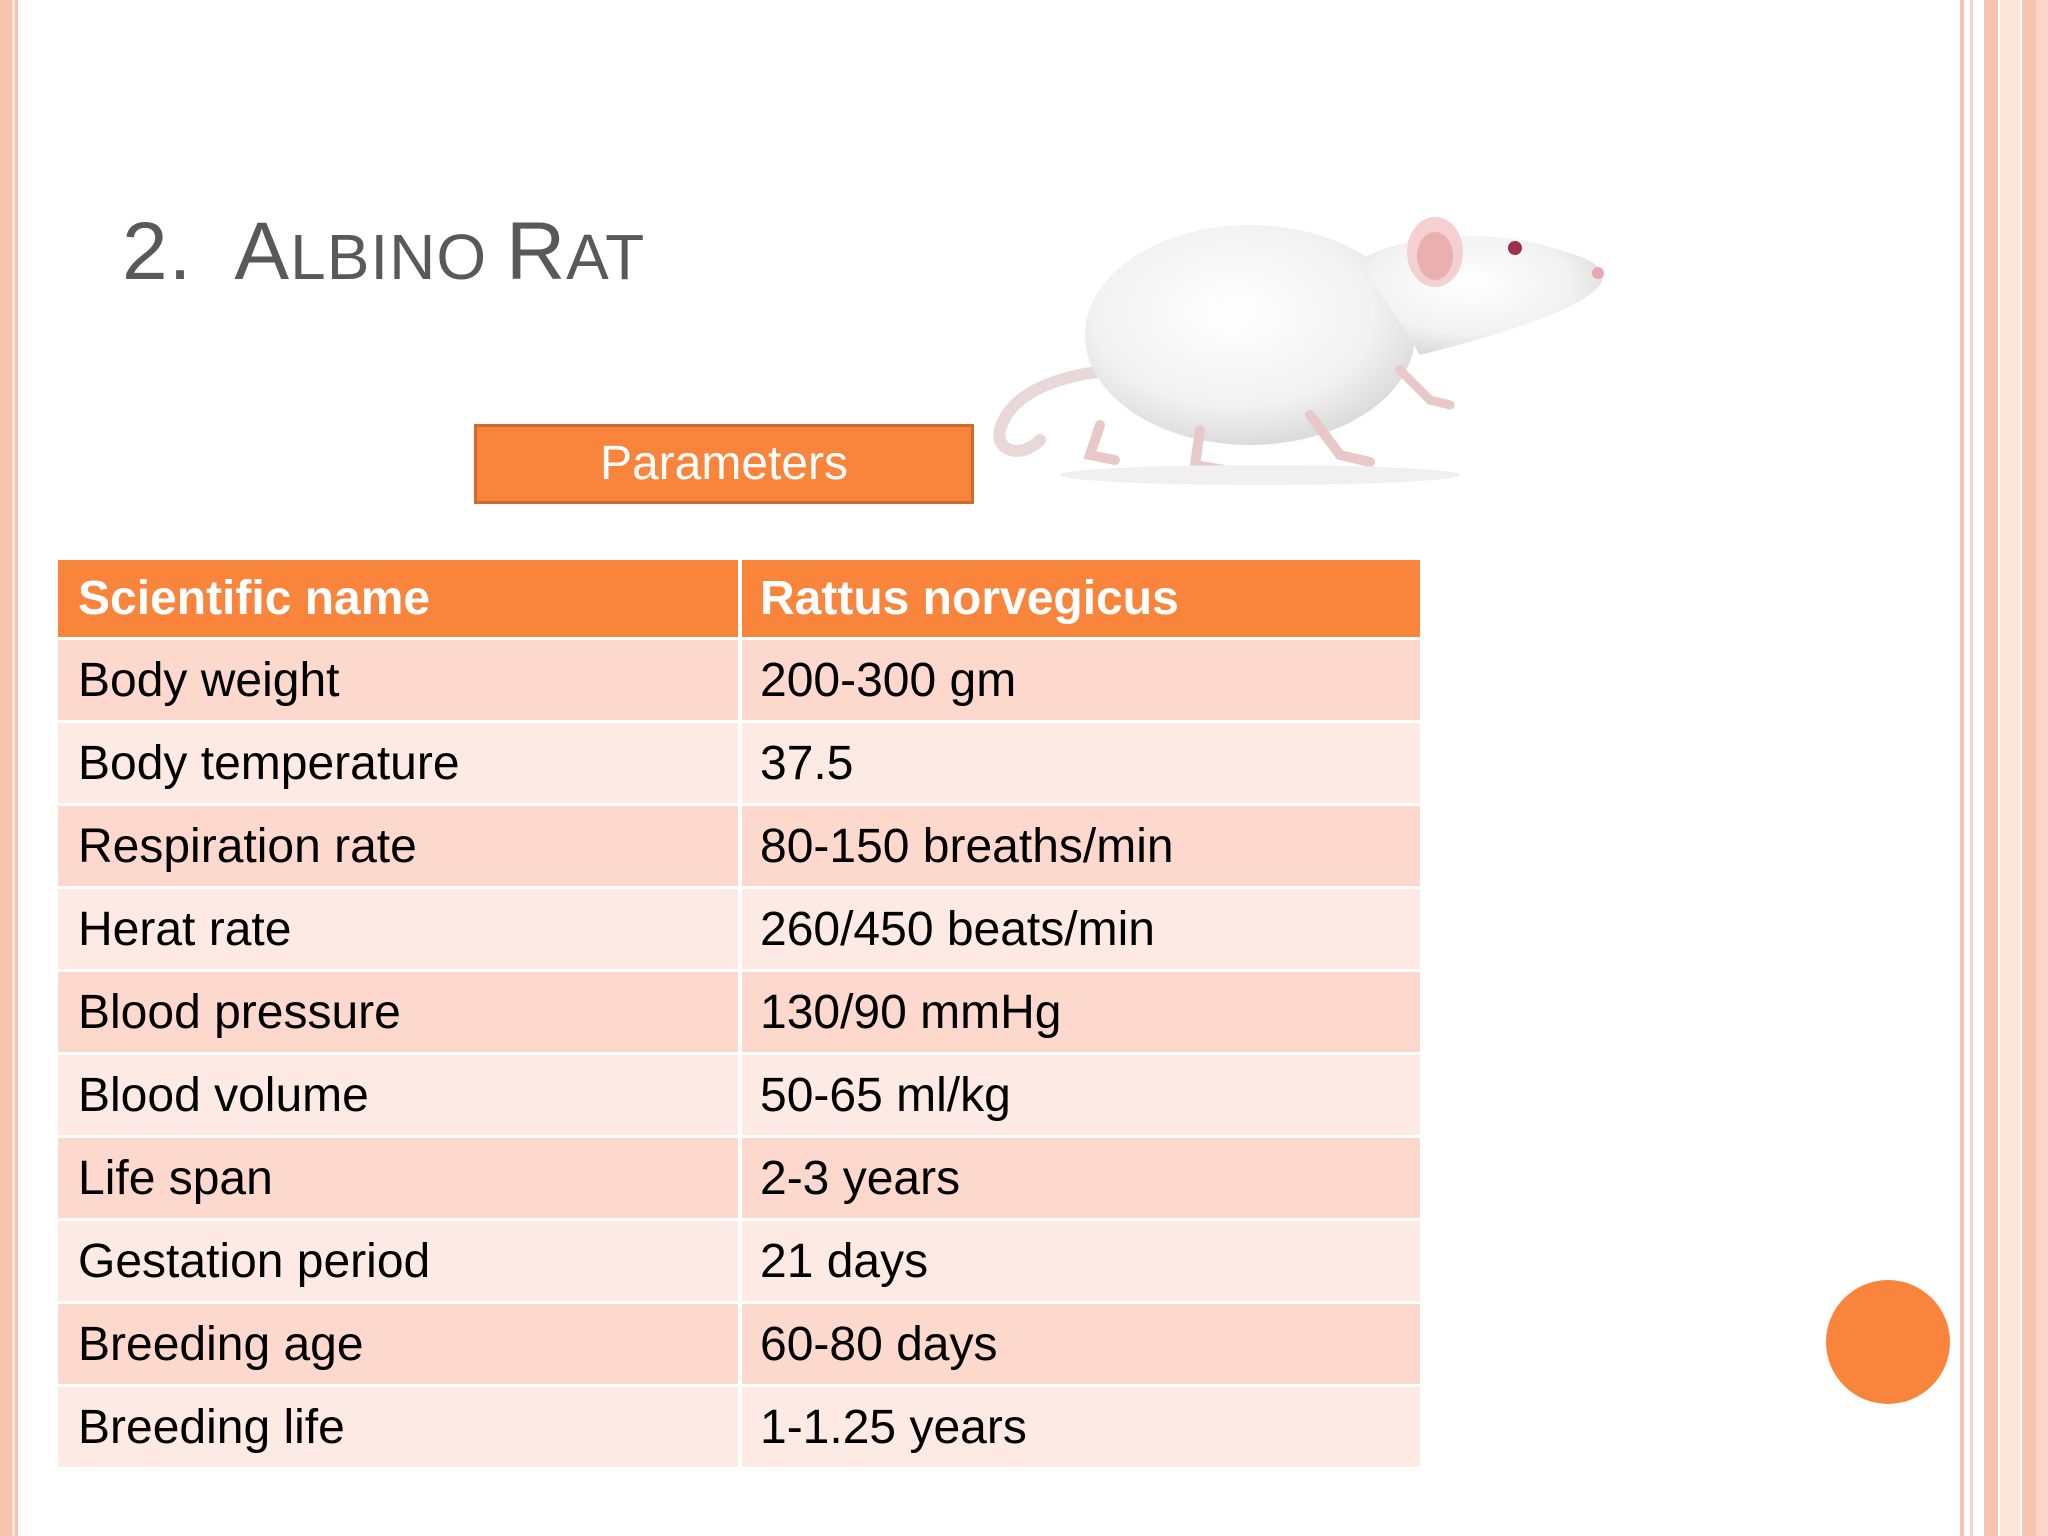 The image size is (2048, 1536). Describe the element at coordinates (1080, 1178) in the screenshot. I see `parameter-value-cell: 2-3 years` at that location.